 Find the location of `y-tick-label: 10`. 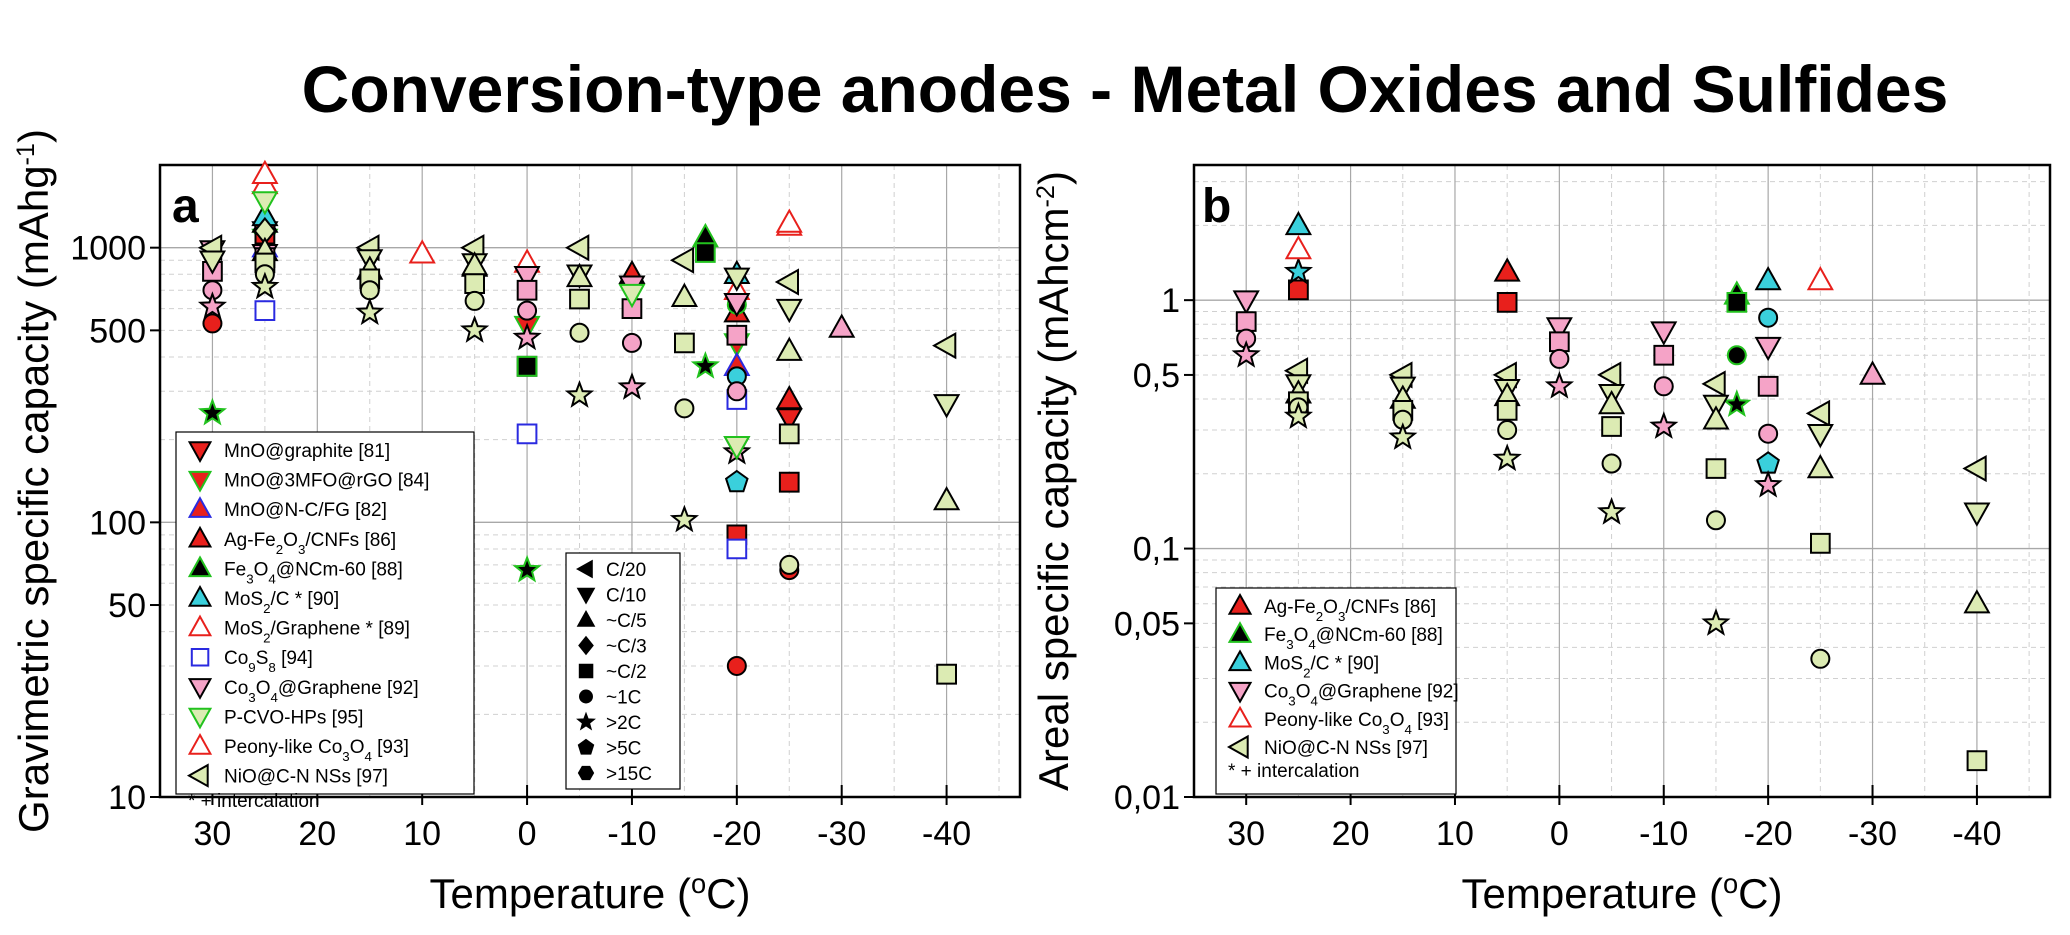

y-tick-label: 10 is located at coordinates (127, 798).